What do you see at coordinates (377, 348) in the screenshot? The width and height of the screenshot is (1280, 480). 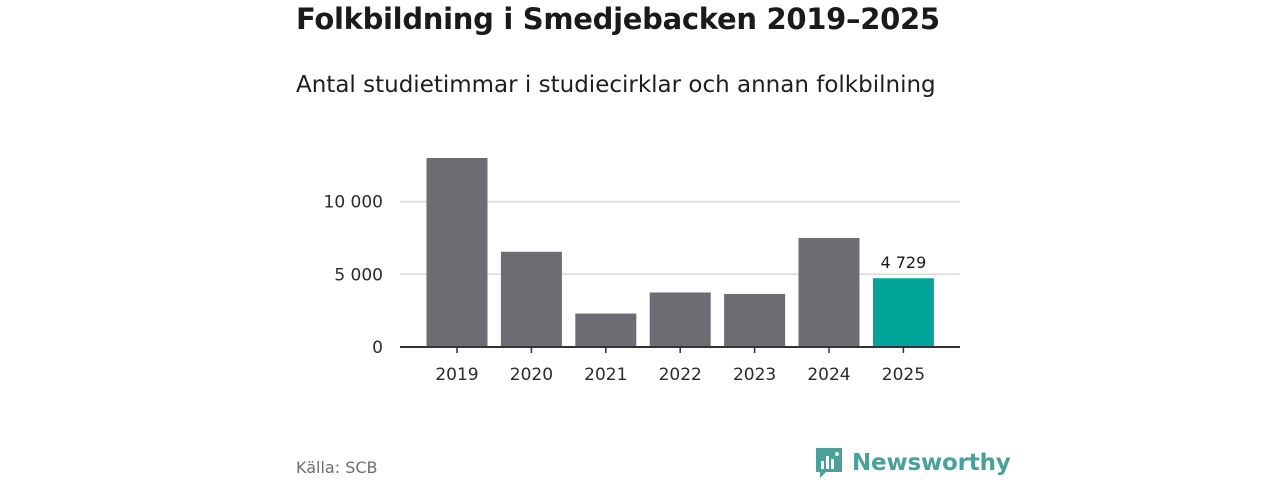 I see `y-tick-label: 0` at bounding box center [377, 348].